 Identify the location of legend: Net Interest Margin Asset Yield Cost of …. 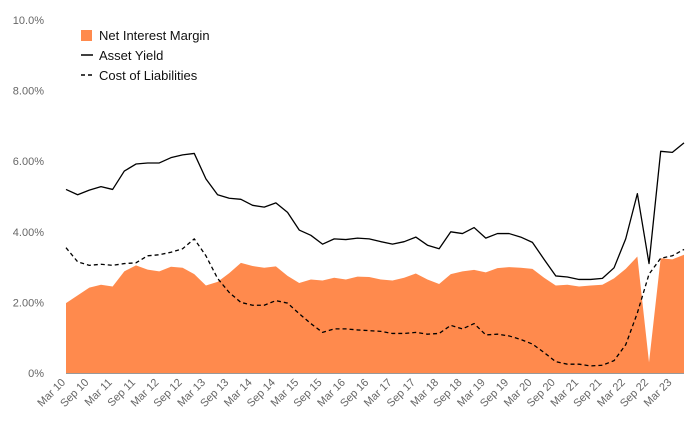
(145, 55).